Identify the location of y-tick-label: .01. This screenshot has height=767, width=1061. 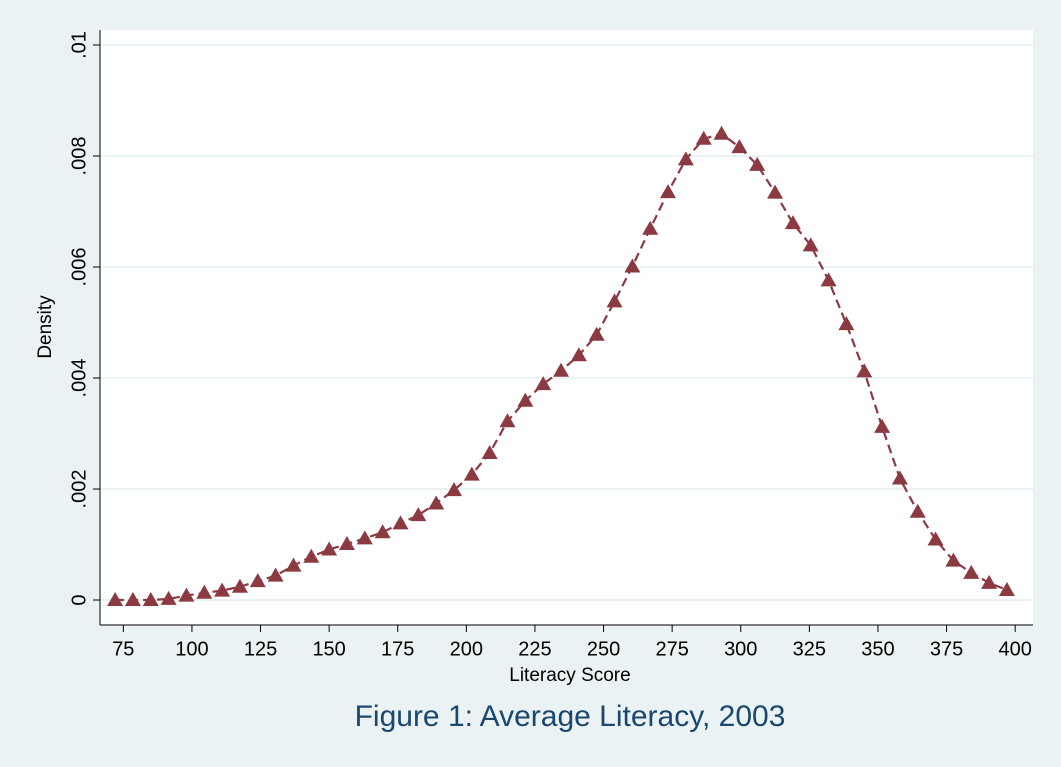
(79, 45).